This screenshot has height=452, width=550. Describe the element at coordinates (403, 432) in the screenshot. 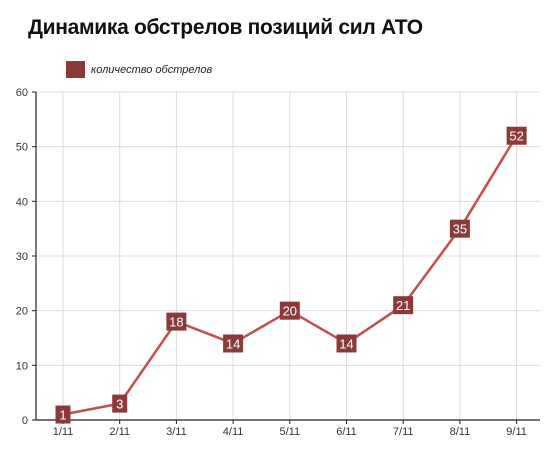

I see `x-tick-label: 7/11` at that location.